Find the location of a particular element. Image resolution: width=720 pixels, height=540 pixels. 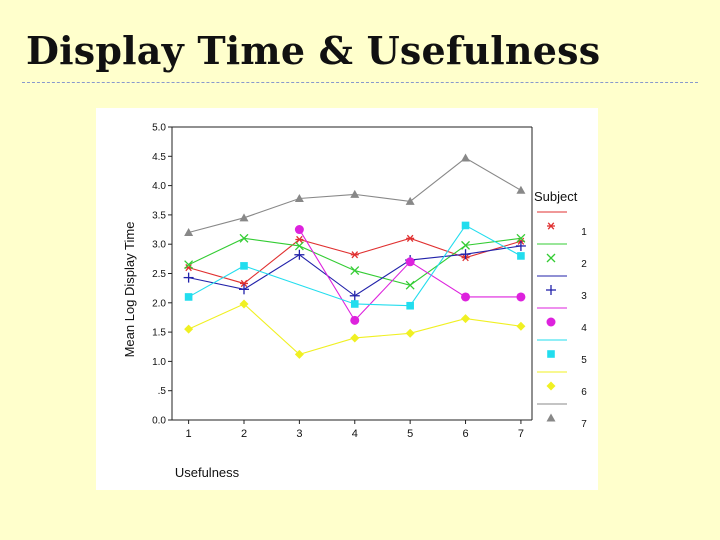

legend-item: 1 is located at coordinates (562, 224).